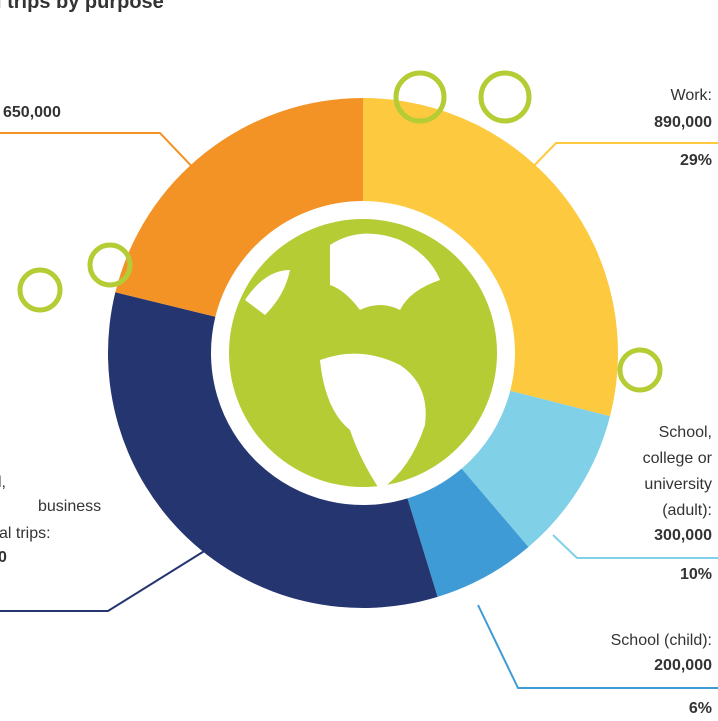  What do you see at coordinates (687, 510) in the screenshot?
I see `category-label: (adult):` at bounding box center [687, 510].